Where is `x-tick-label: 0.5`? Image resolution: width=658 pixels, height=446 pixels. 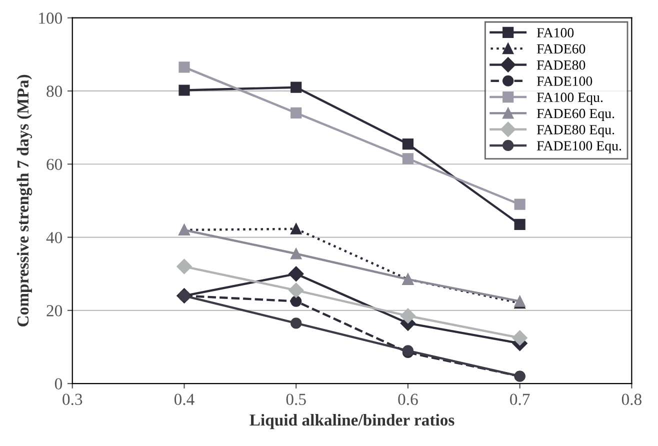
x-tick-label: 0.5 is located at coordinates (296, 400).